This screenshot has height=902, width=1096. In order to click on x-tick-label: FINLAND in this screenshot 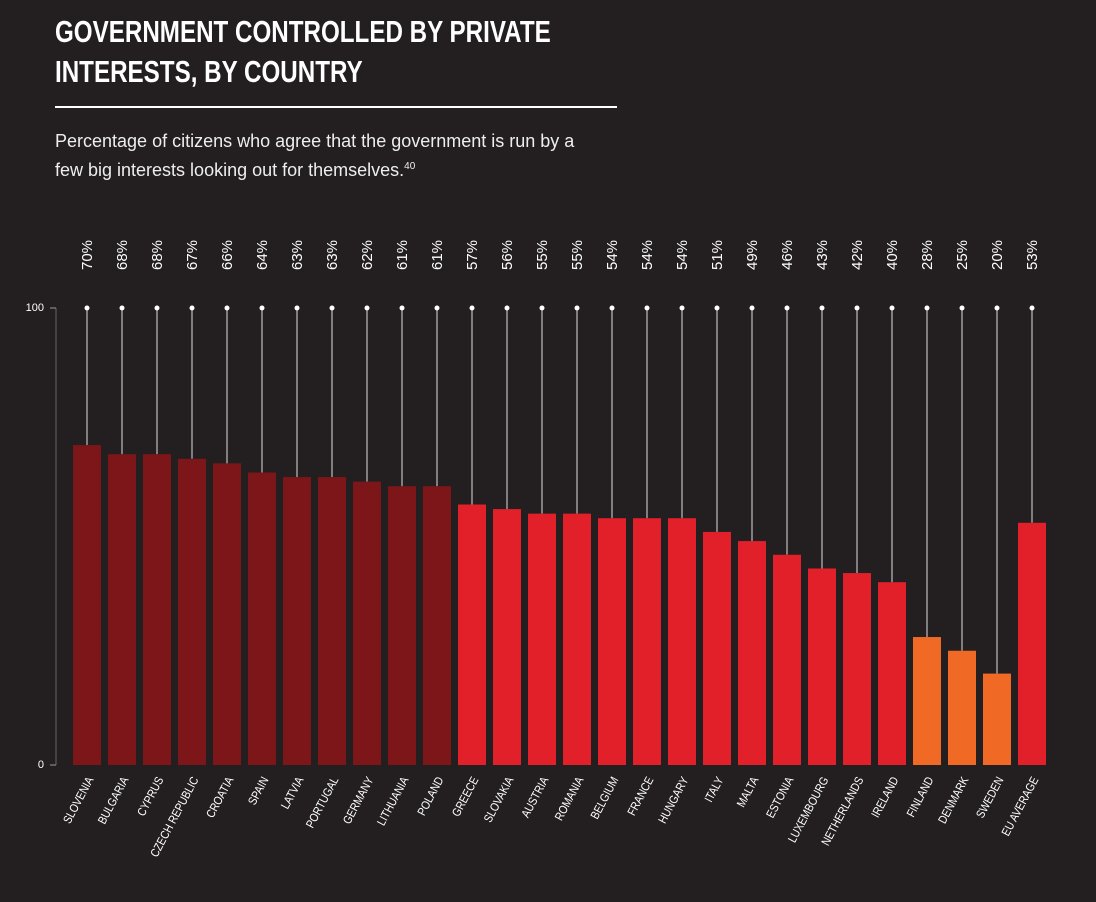, I will do `click(921, 797)`.